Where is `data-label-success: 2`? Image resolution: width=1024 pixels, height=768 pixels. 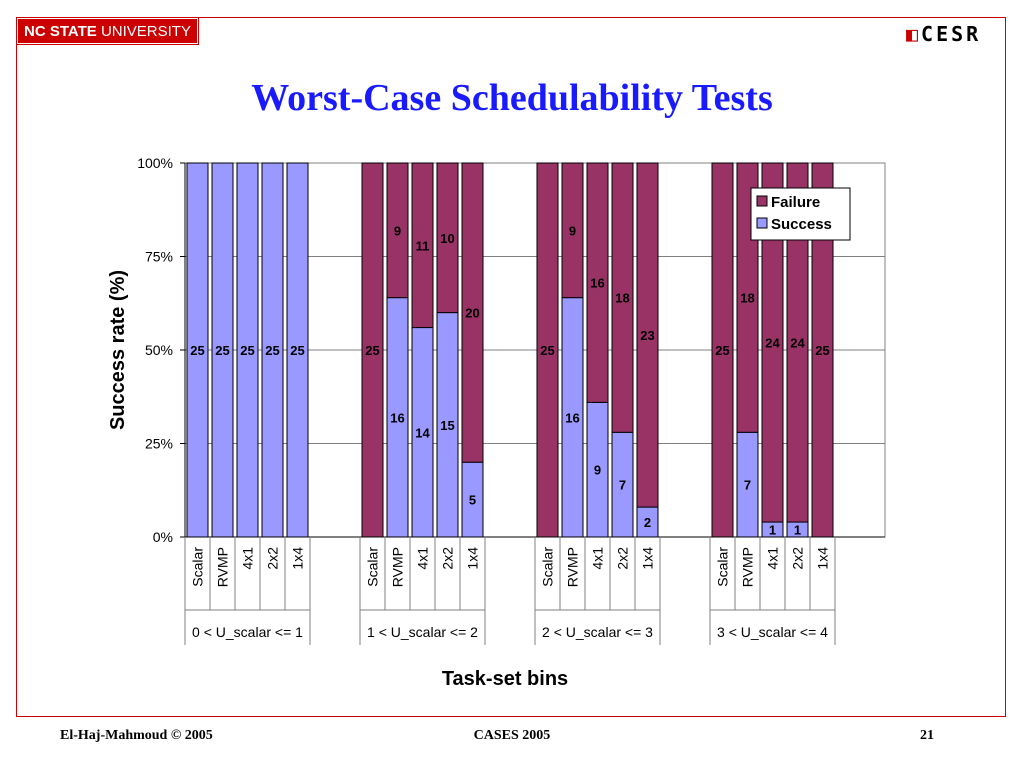
data-label-success: 2 is located at coordinates (647, 522).